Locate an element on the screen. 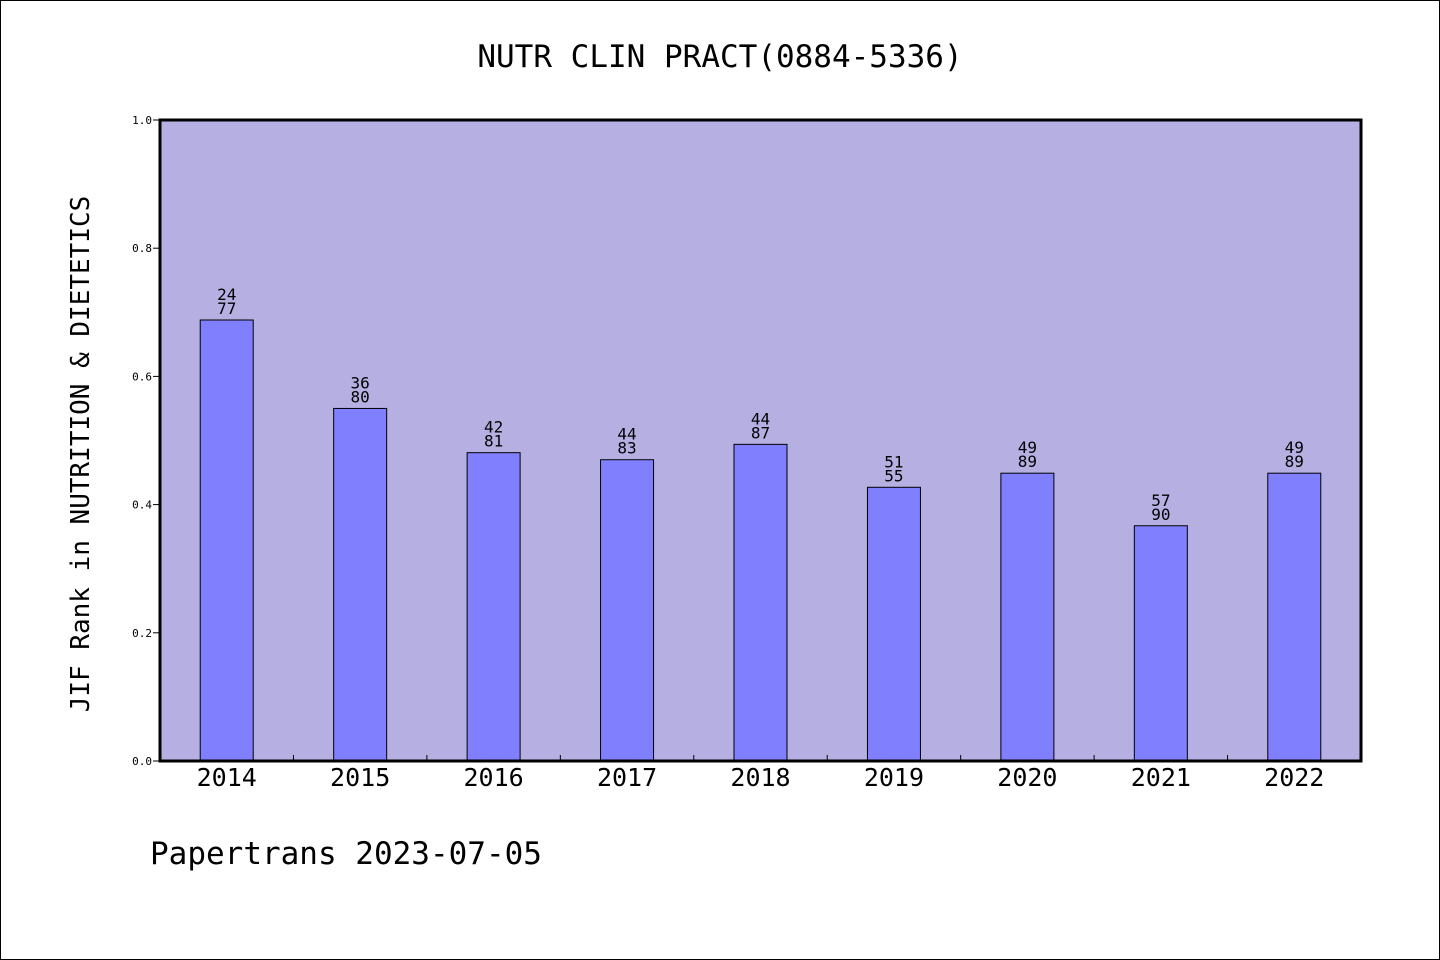  data-label-total: 81 is located at coordinates (493, 441).